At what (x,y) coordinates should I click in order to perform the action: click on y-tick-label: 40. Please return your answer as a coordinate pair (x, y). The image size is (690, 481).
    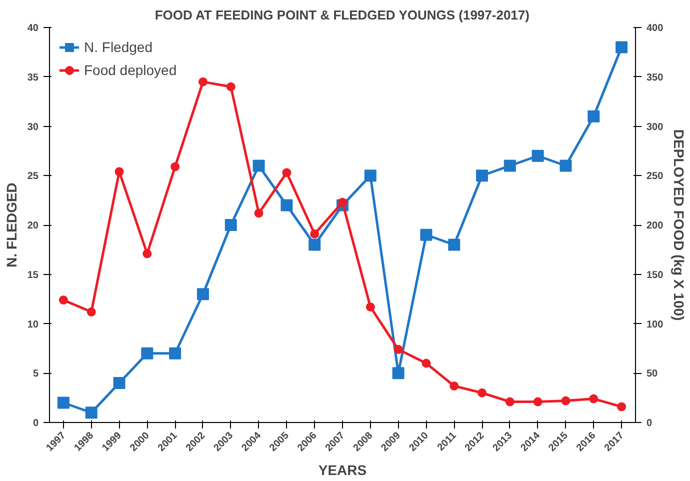
    Looking at the image, I should click on (33, 28).